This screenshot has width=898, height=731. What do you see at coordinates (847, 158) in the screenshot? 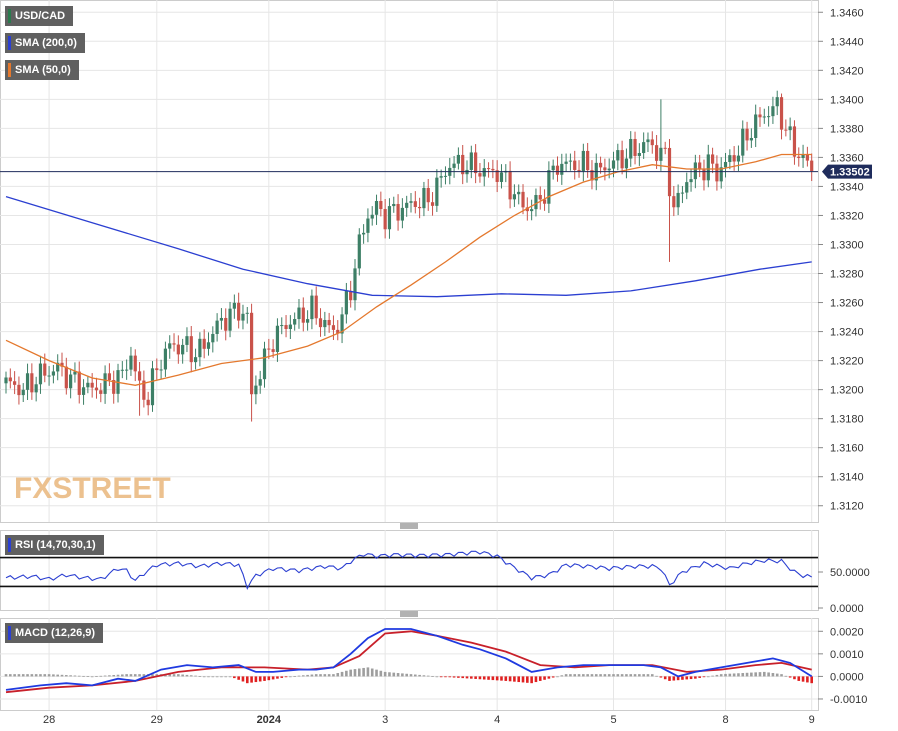
I see `price-tick-label: 1.3360` at bounding box center [847, 158].